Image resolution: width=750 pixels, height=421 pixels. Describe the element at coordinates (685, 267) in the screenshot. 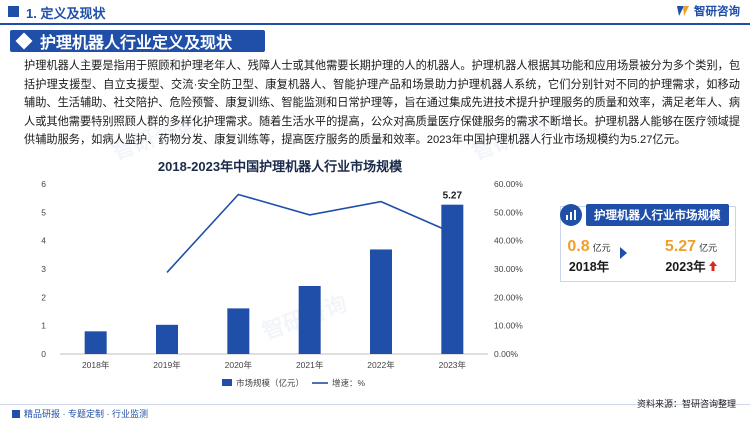

I see `stat-end-year: 2023年` at that location.